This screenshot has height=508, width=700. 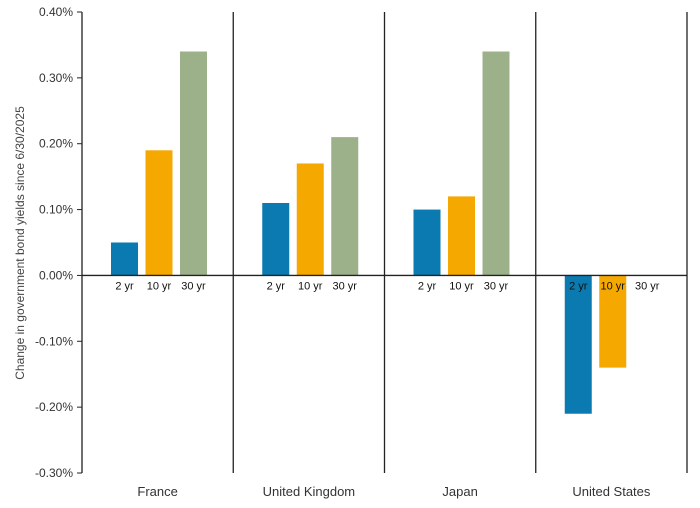 I want to click on category-label: Japan, so click(x=459, y=491).